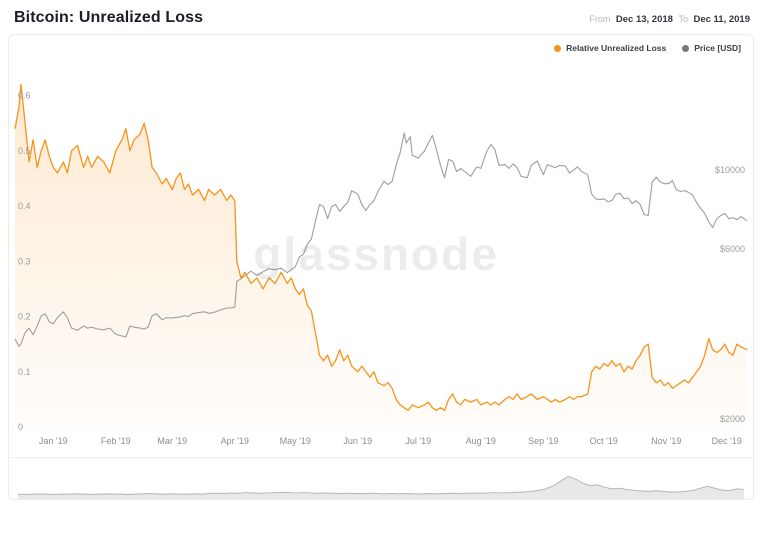 Image resolution: width=762 pixels, height=534 pixels. Describe the element at coordinates (616, 48) in the screenshot. I see `legend-label-relative-unrealized-loss: Relative Unrealized Loss` at that location.